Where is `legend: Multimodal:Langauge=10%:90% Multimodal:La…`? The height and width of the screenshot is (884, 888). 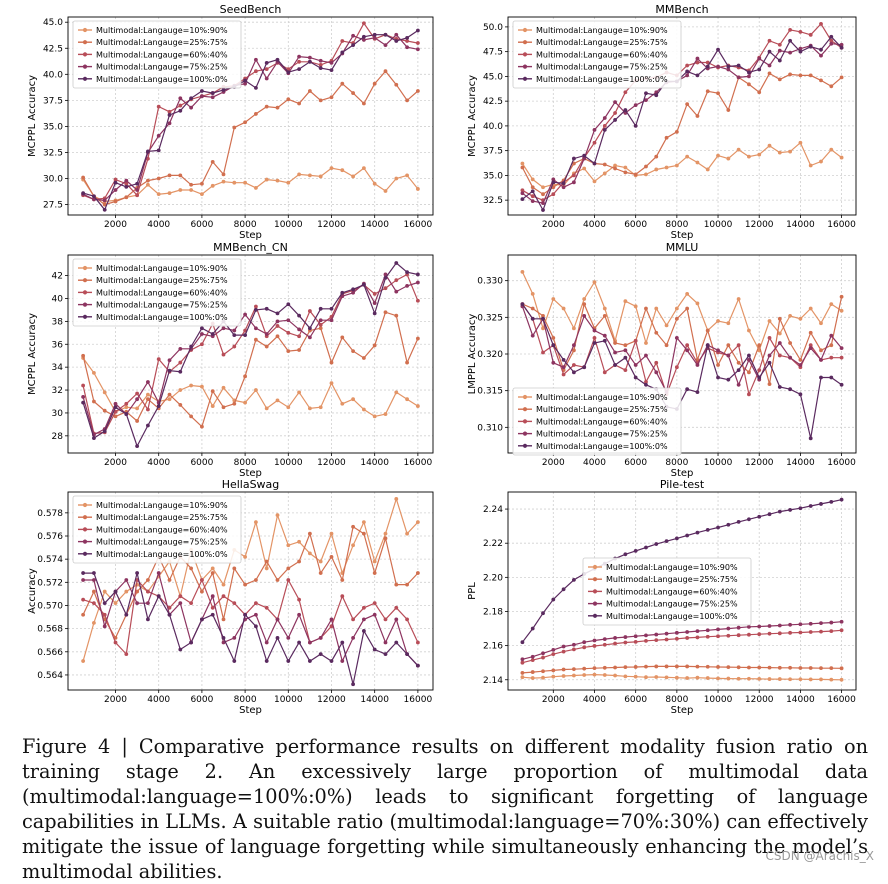
legend: Multimodal:Langauge=10%:90% Multimodal:La… is located at coordinates (157, 292).